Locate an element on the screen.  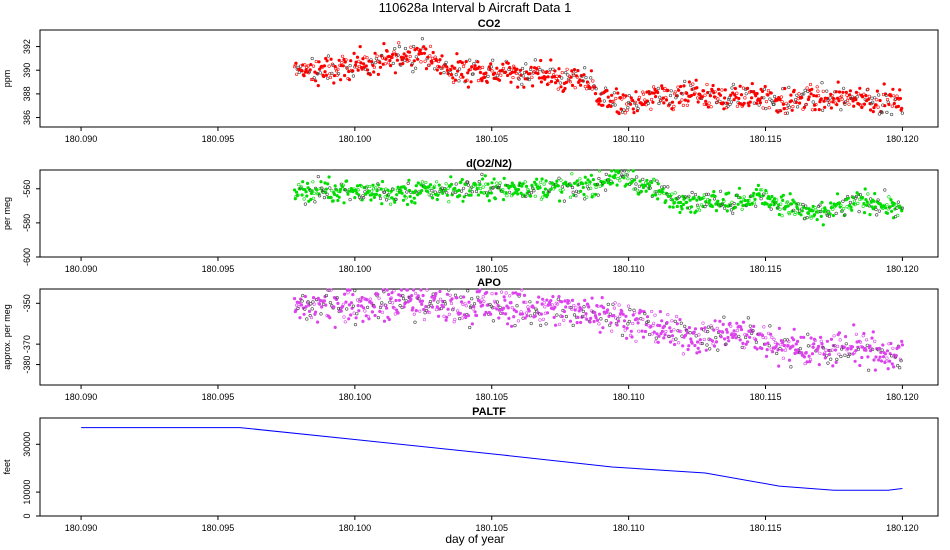
y-tick-label: 388 is located at coordinates (27, 93).